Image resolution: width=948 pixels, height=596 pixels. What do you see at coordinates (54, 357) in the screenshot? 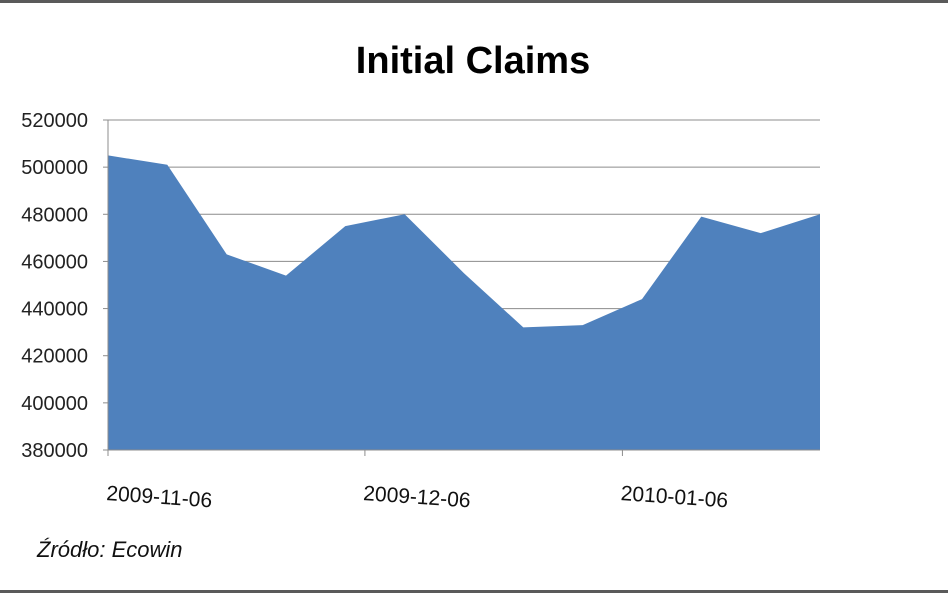
I see `y-tick-label: 420000` at bounding box center [54, 357].